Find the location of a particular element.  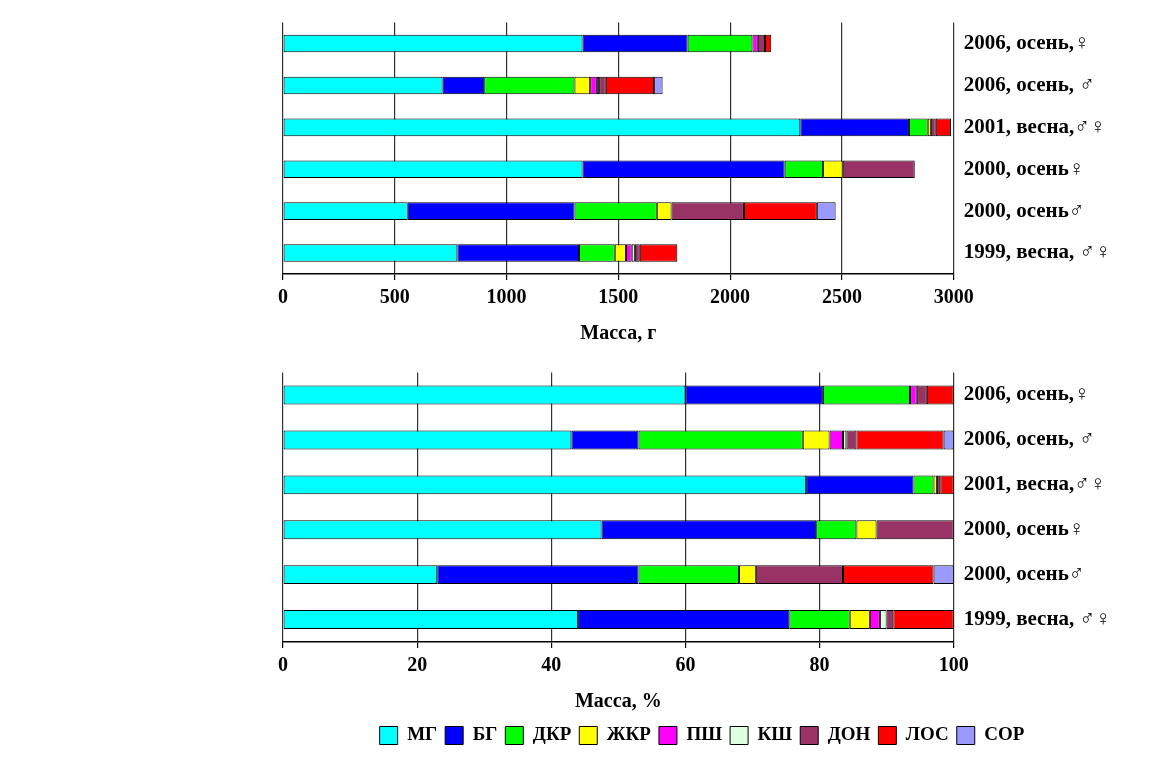

x-tick-label: 80 is located at coordinates (819, 664).